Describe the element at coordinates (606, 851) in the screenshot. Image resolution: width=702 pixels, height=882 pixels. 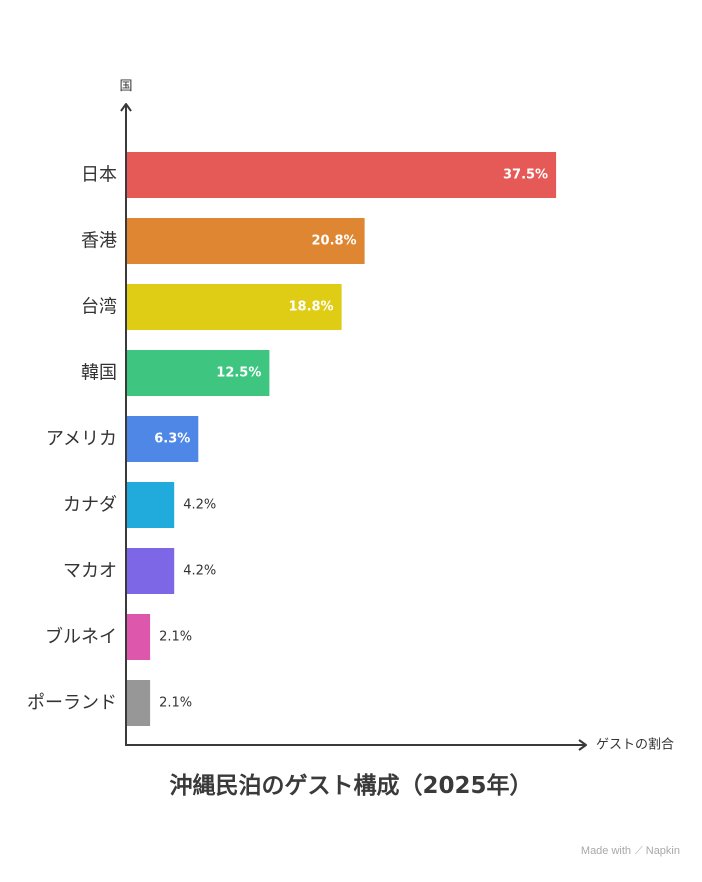
I see `watermark-prefix: Made with` at that location.